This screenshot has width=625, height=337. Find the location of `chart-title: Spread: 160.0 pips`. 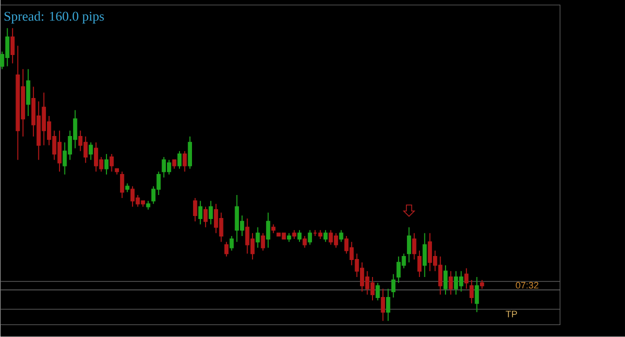

chart-title: Spread: 160.0 pips is located at coordinates (54, 17).